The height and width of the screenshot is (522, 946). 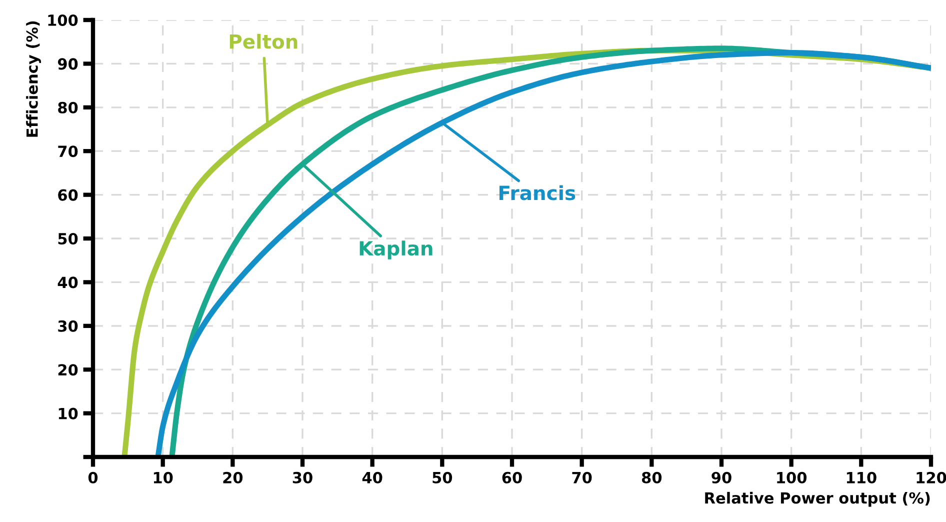 I want to click on x-tick-label: 90, so click(x=722, y=478).